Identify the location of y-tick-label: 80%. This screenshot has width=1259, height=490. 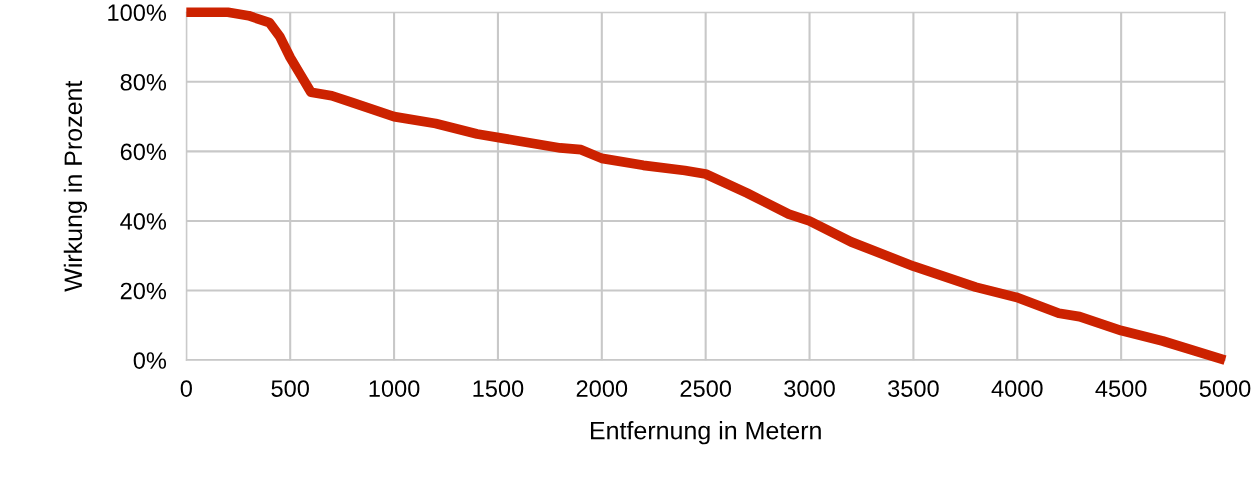
(143, 82).